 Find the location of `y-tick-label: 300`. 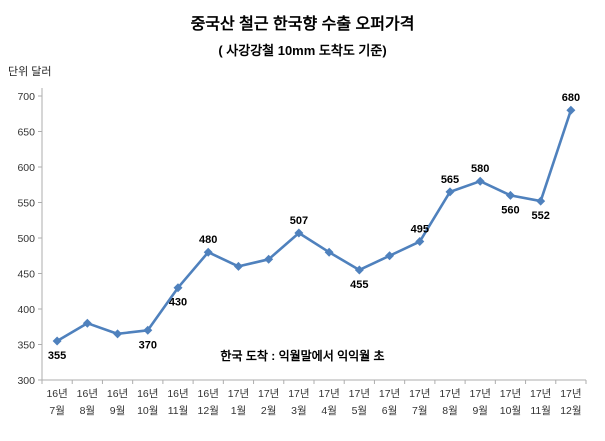

y-tick-label: 300 is located at coordinates (26, 381).